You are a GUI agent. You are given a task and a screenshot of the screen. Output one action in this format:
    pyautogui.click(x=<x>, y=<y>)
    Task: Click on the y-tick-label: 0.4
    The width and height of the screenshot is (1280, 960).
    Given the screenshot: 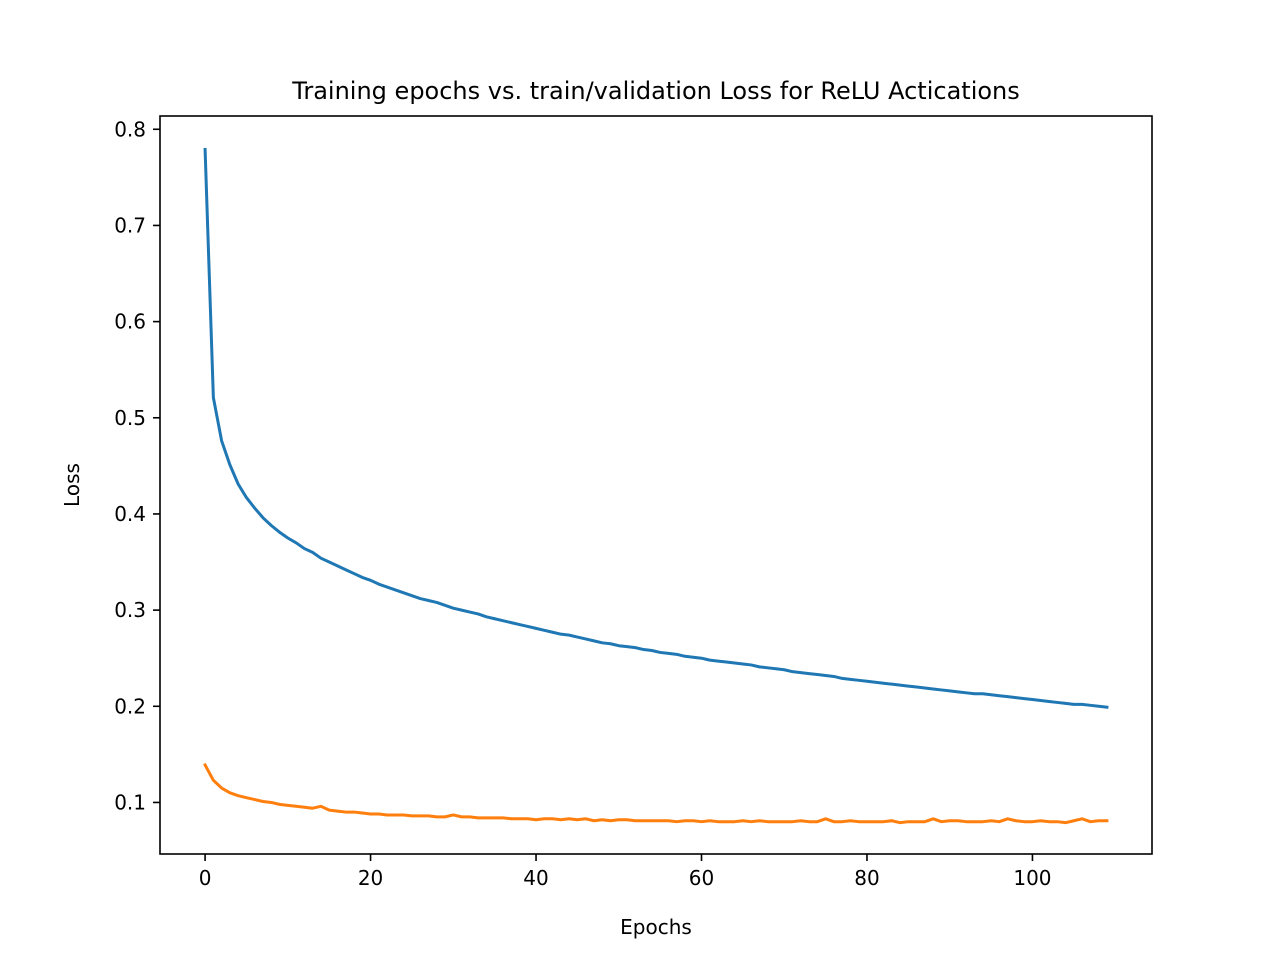 What is the action you would take?
    pyautogui.click(x=130, y=514)
    